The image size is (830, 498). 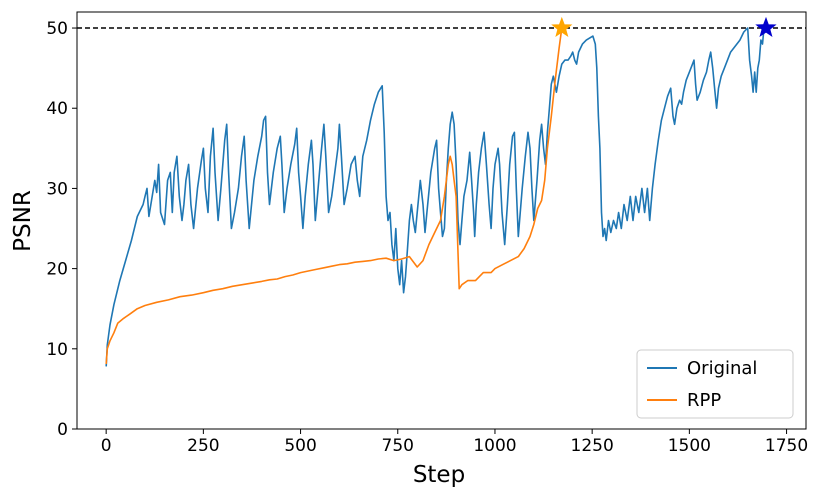 I want to click on y-tick-label: 20, so click(x=57, y=270).